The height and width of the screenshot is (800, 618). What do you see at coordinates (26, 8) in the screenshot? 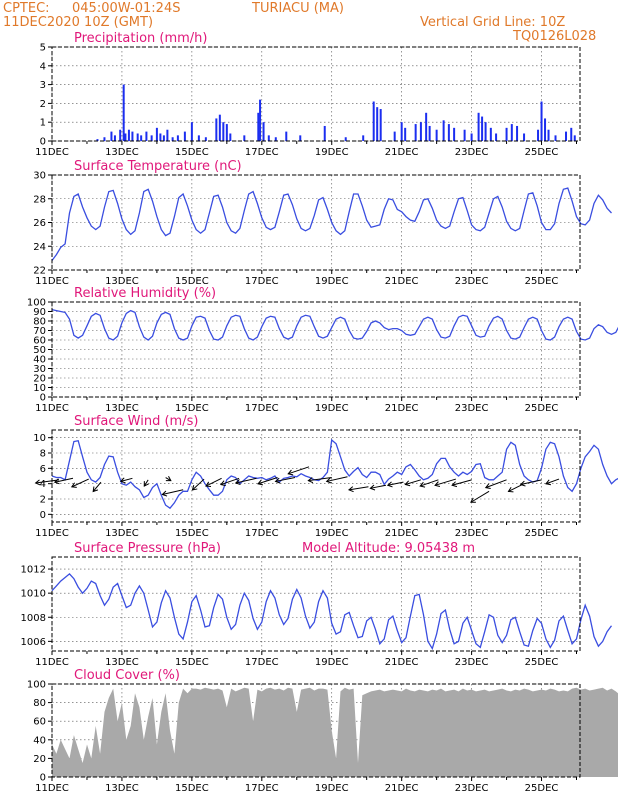
I see `source-label: CPTEC:` at bounding box center [26, 8].